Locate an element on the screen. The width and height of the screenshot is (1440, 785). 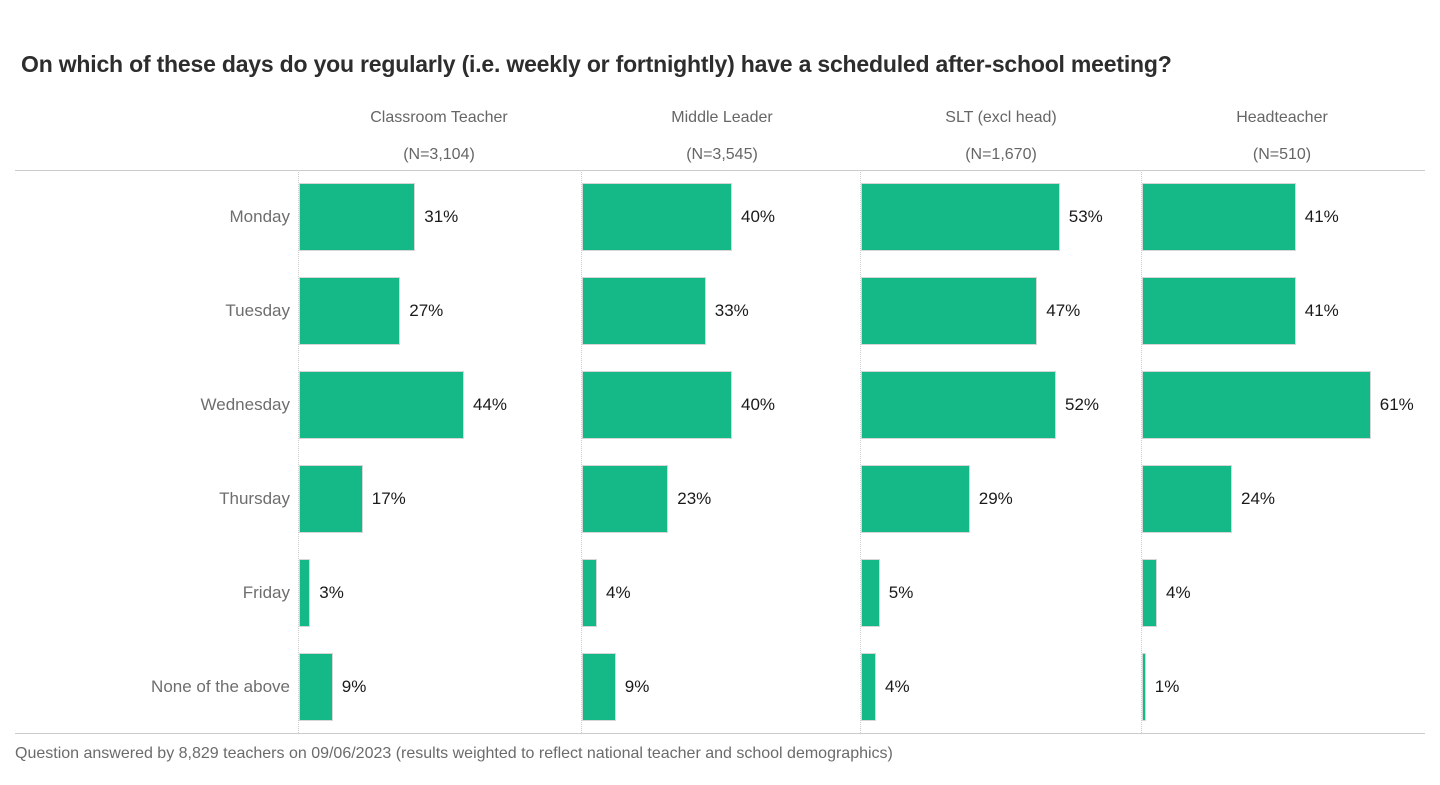
bar-value-label: 47% is located at coordinates (1063, 310).